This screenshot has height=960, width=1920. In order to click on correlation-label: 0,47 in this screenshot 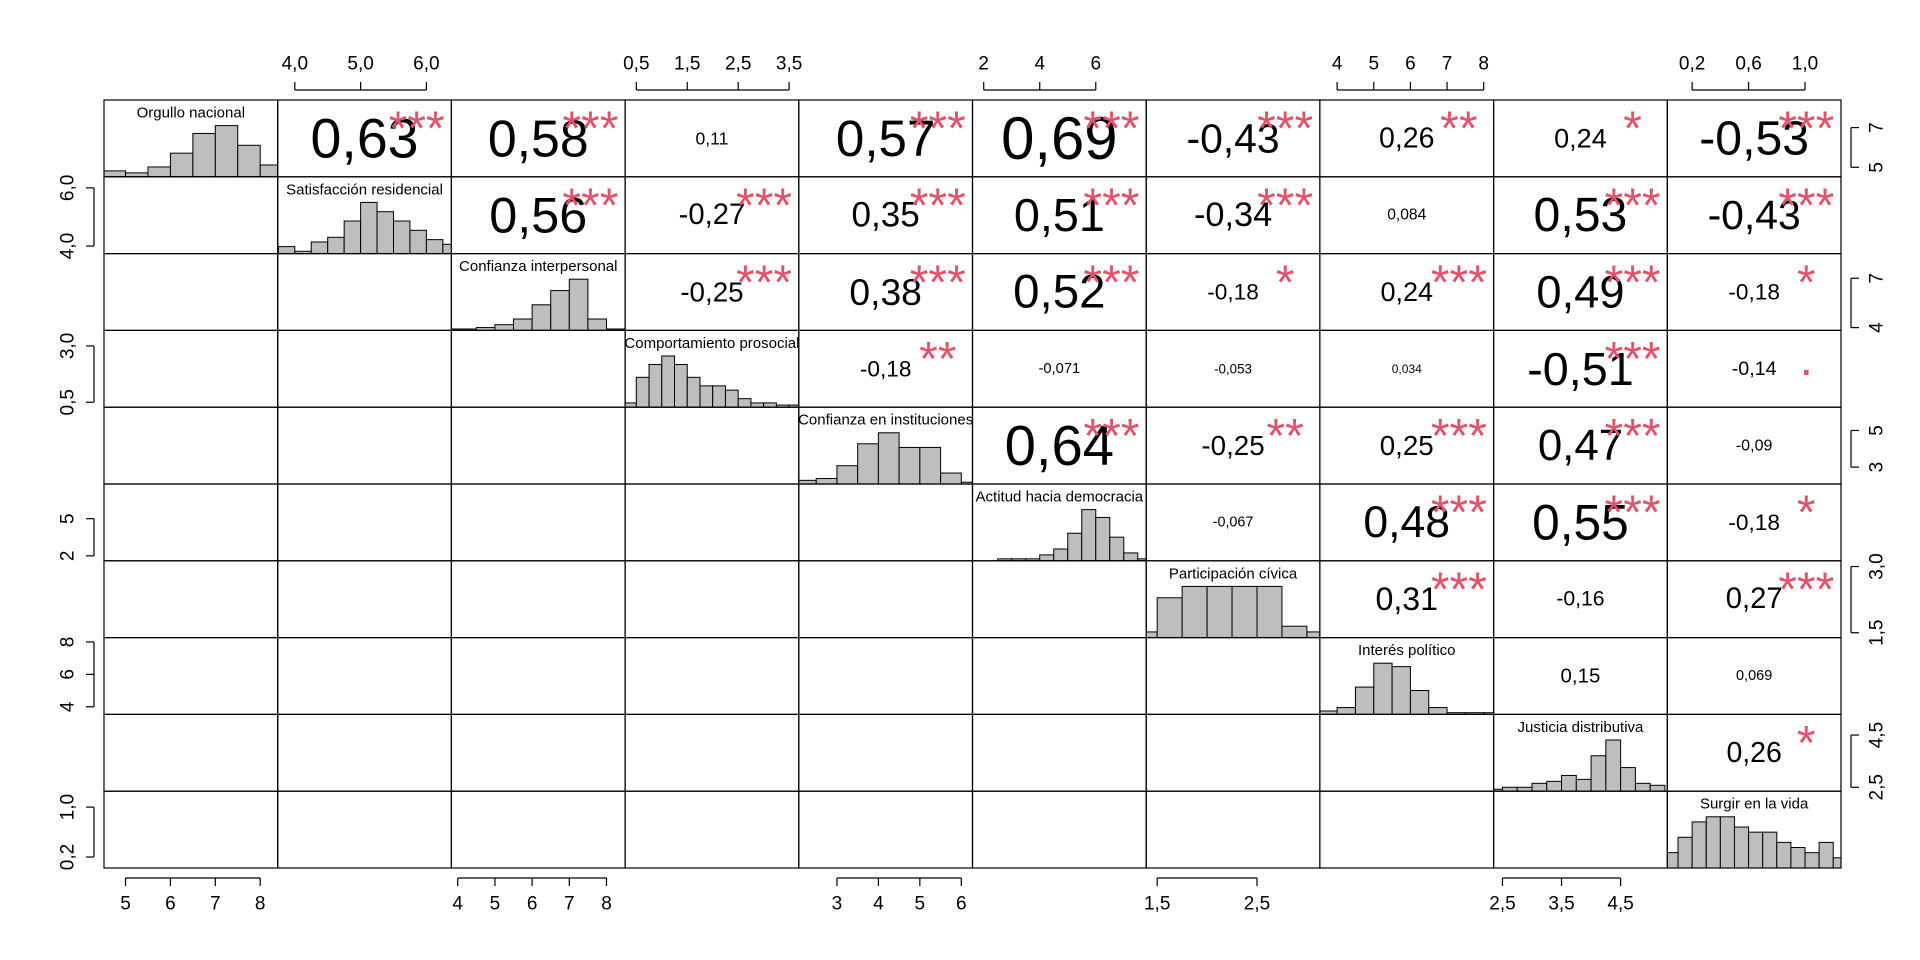, I will do `click(1580, 445)`.